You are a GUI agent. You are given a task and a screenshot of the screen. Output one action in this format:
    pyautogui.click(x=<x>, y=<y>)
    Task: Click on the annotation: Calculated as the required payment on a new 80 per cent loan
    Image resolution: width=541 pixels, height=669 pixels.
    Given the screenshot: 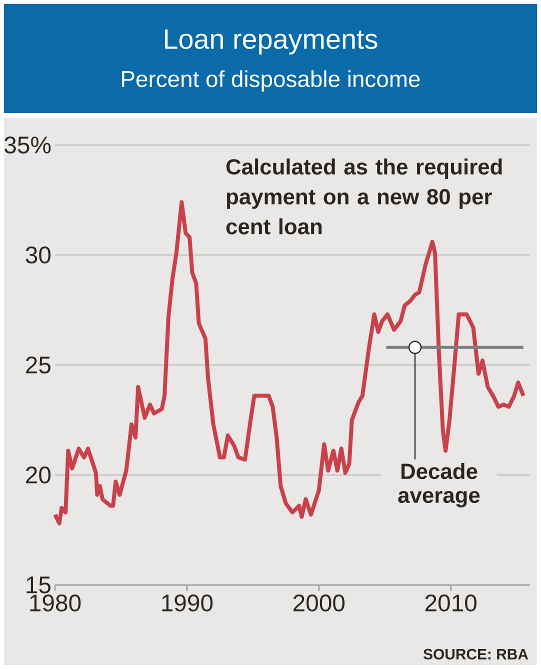 What is the action you would take?
    pyautogui.click(x=364, y=196)
    